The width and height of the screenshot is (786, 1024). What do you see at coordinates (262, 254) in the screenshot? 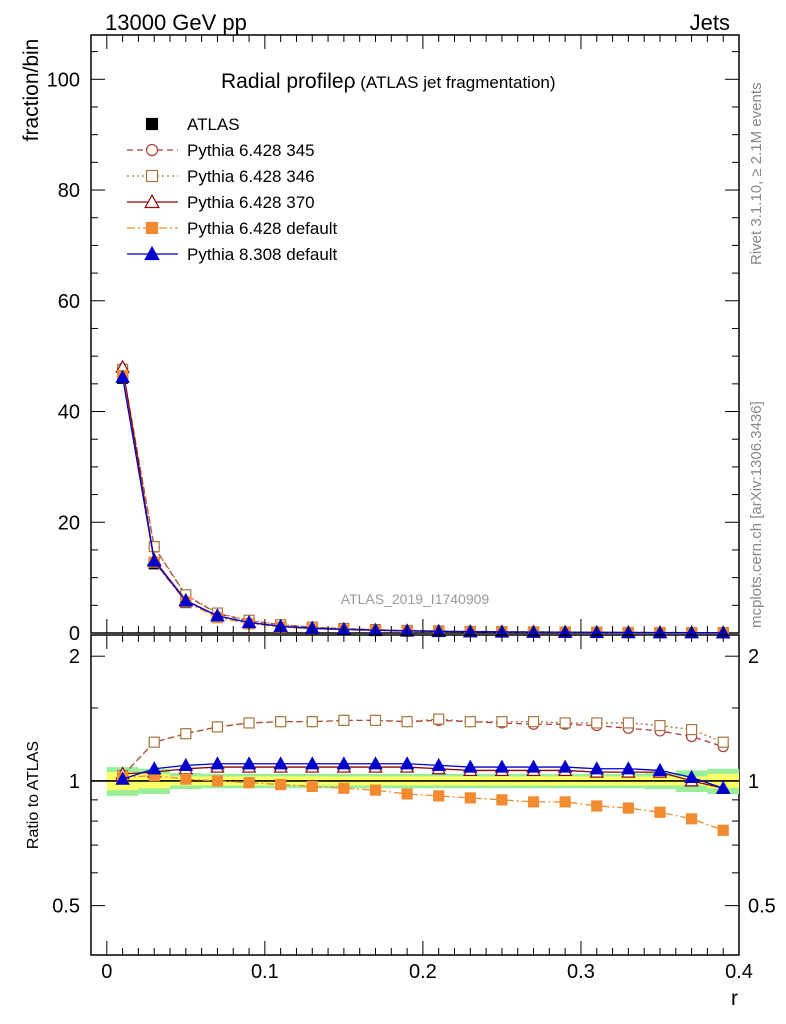
I see `legend-label-pythia-8-308-default: Pythia 8.308 default` at bounding box center [262, 254].